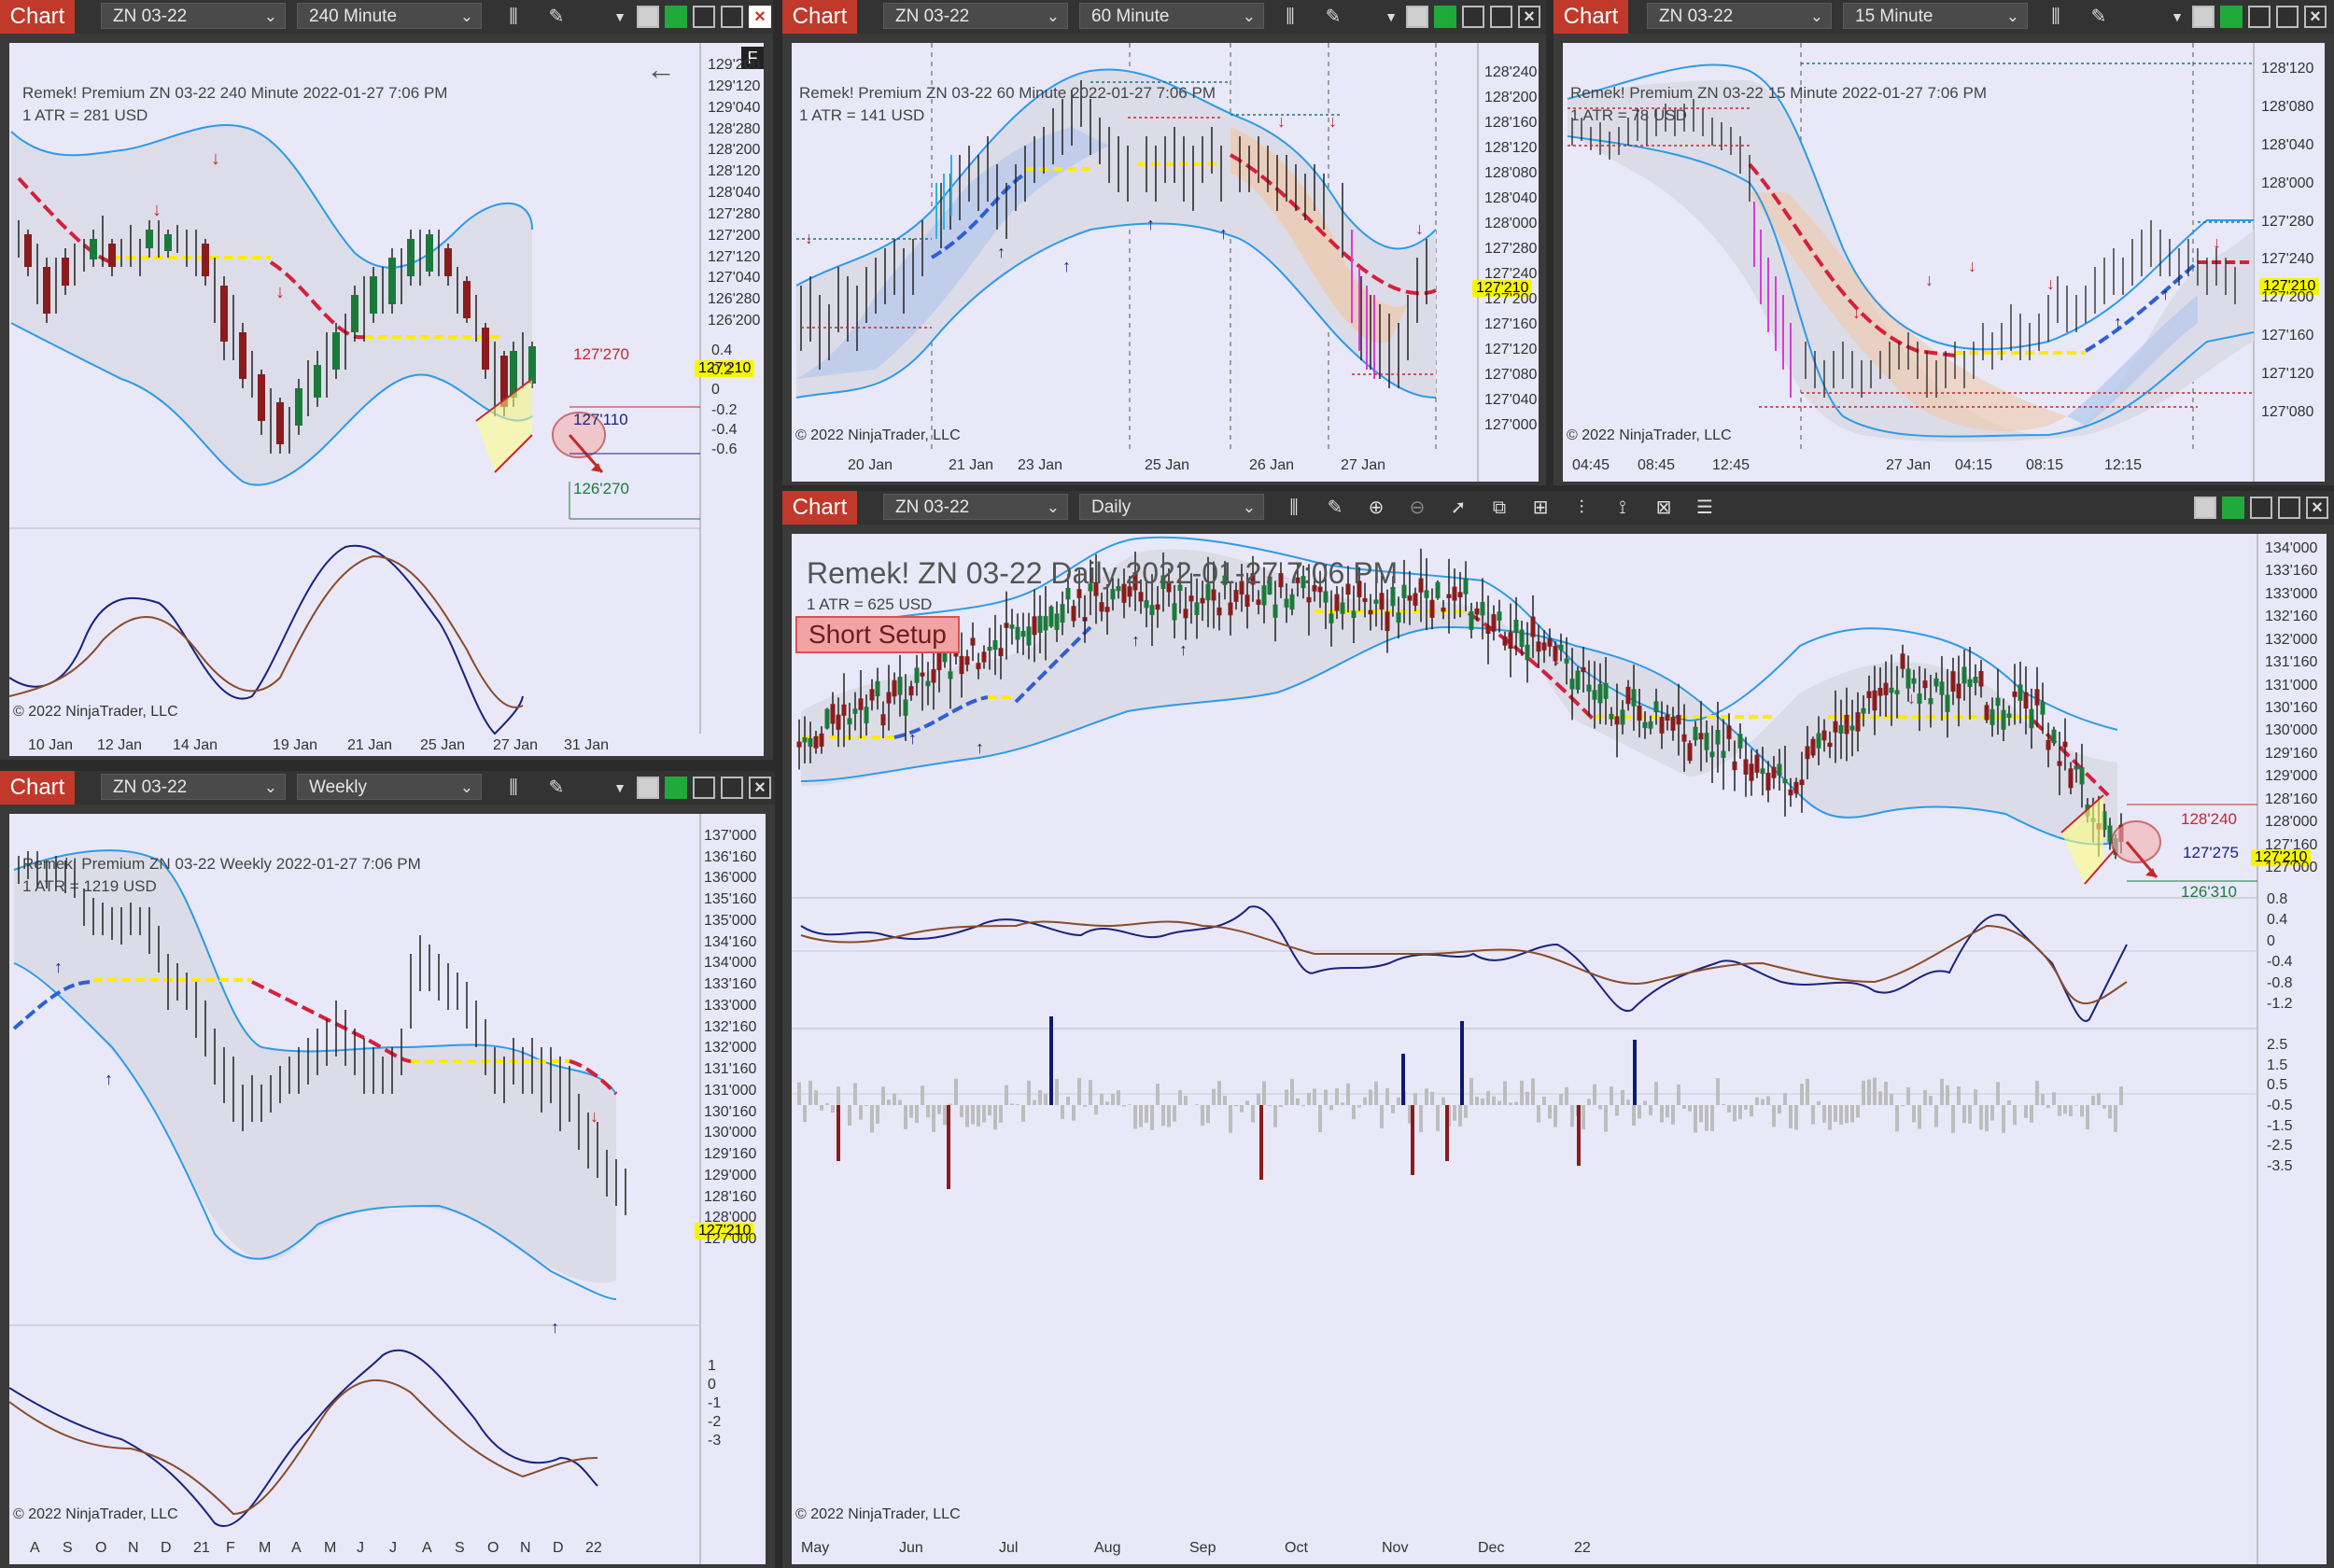 This screenshot has width=2334, height=1568. Describe the element at coordinates (1202, 1548) in the screenshot. I see `date-tick-label: Sep` at that location.